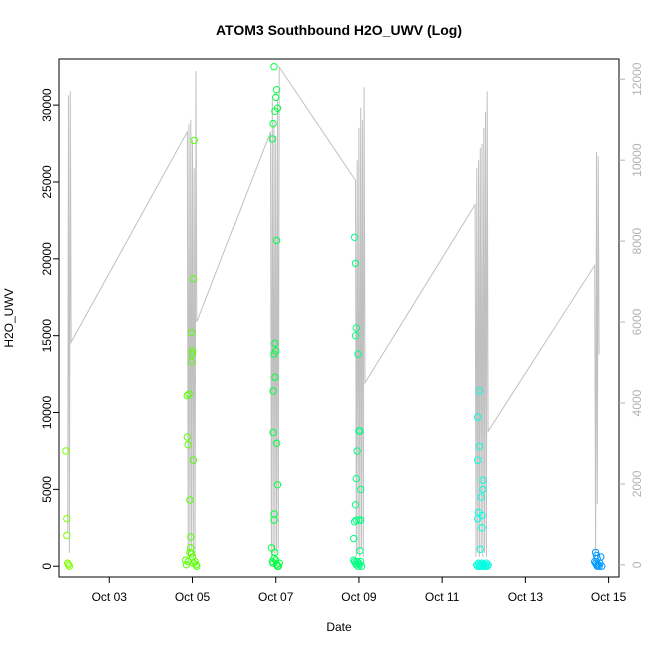 The width and height of the screenshot is (650, 650). What do you see at coordinates (47, 336) in the screenshot?
I see `y-tick-label: 15000` at bounding box center [47, 336].